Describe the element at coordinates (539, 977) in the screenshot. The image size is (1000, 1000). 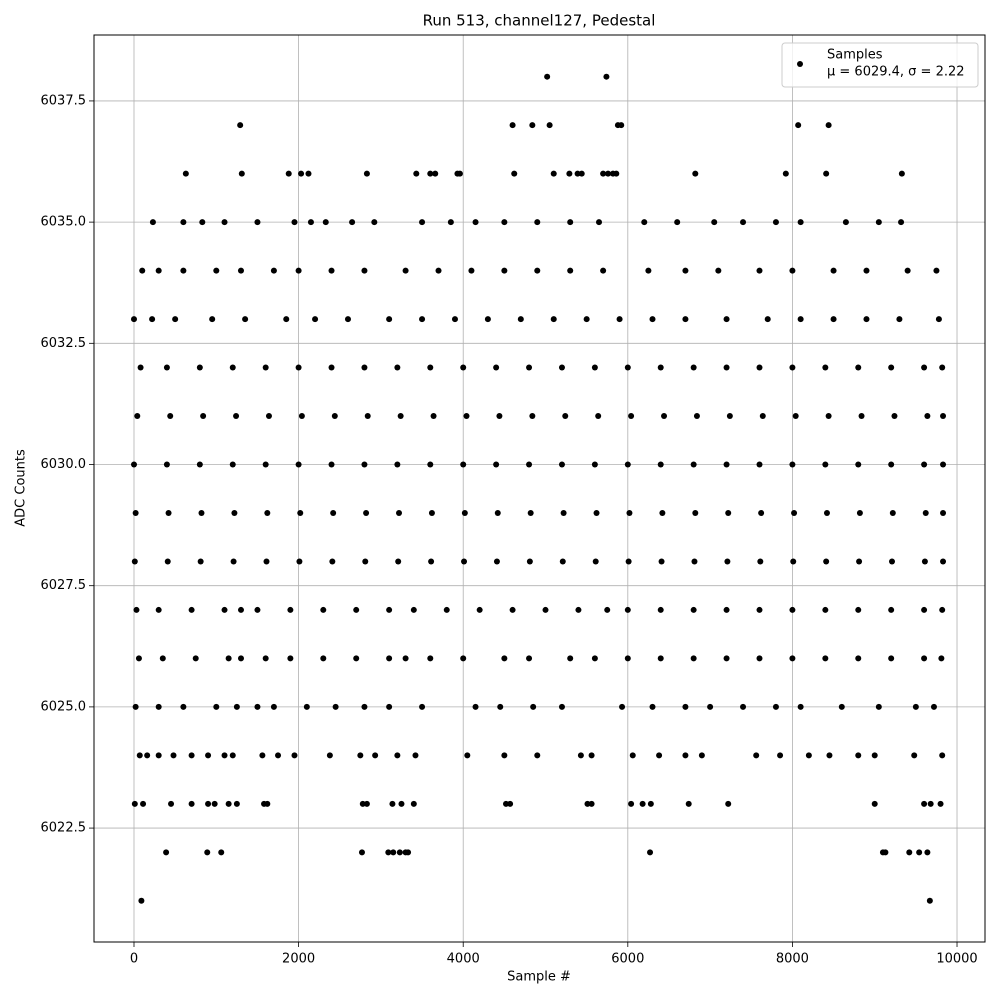
I see `x-axis-label: Sample #` at that location.